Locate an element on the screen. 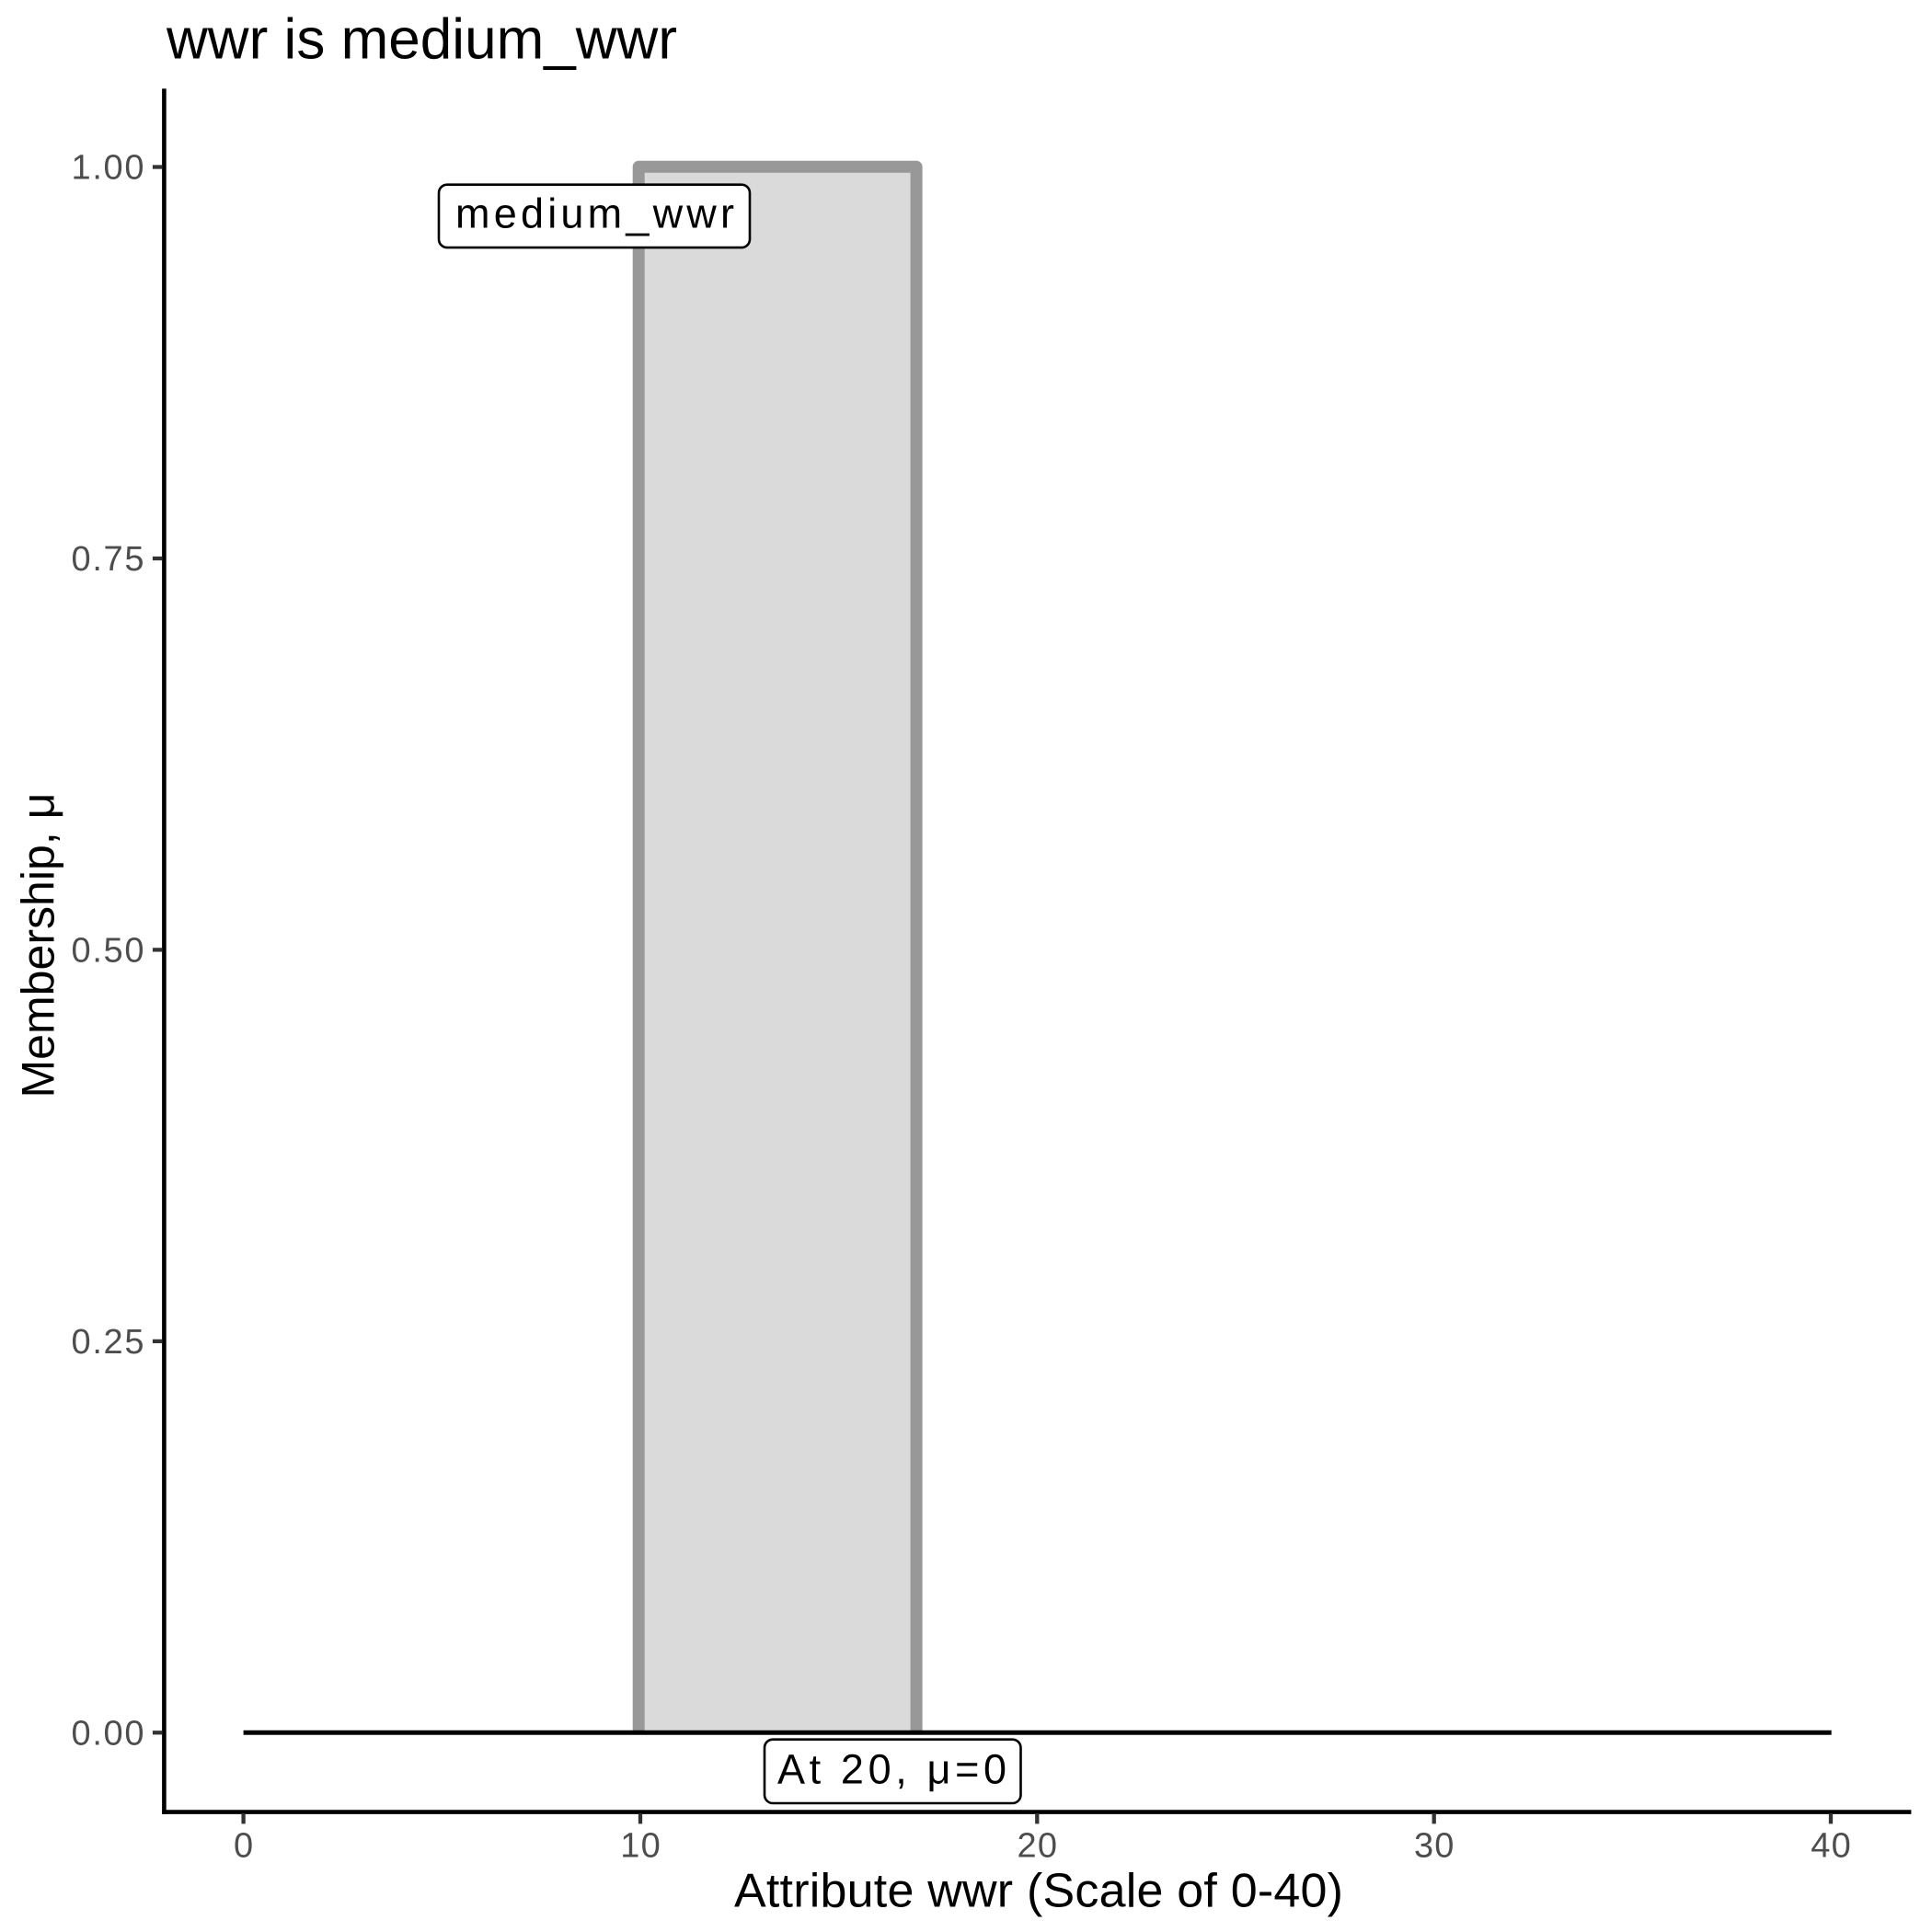  svg-text: 0.50 is located at coordinates (108, 951).